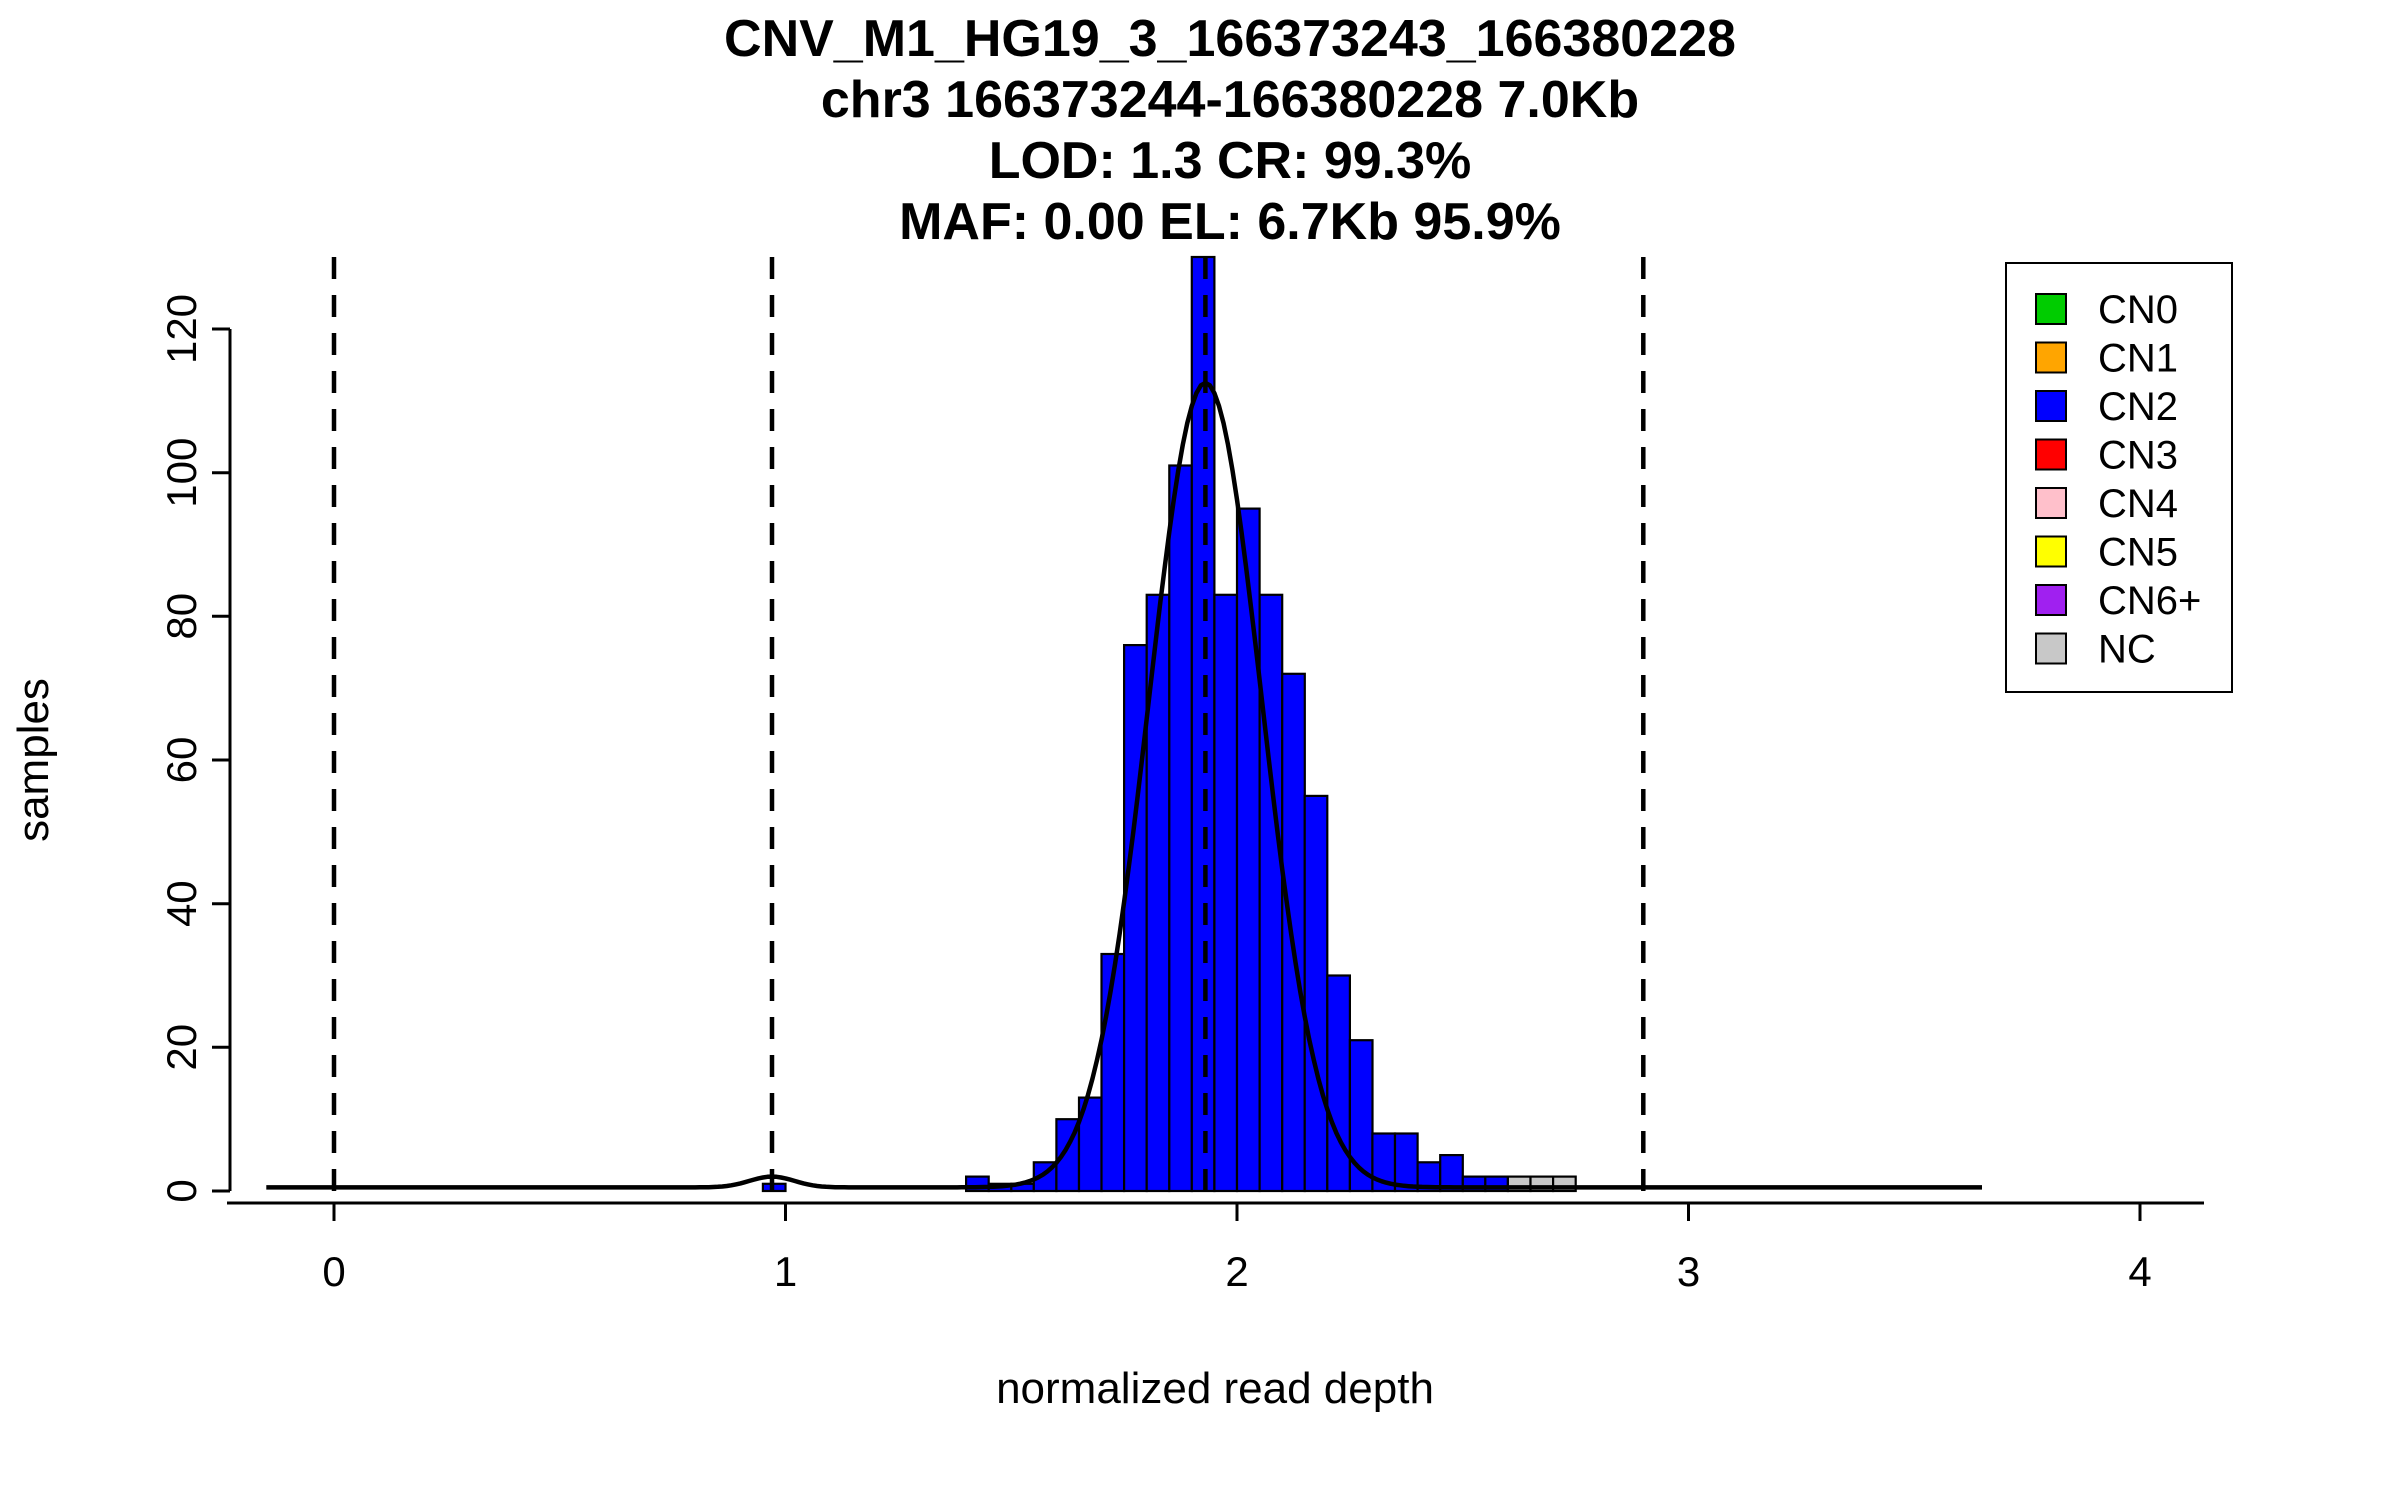  Describe the element at coordinates (181, 616) in the screenshot. I see `y-tick-label: 80` at that location.